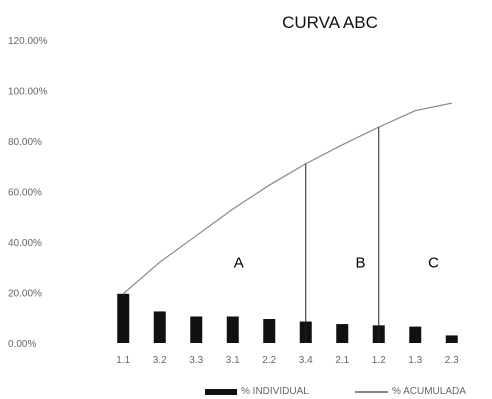 The height and width of the screenshot is (399, 492). I want to click on x-tick-label: 3.3, so click(196, 360).